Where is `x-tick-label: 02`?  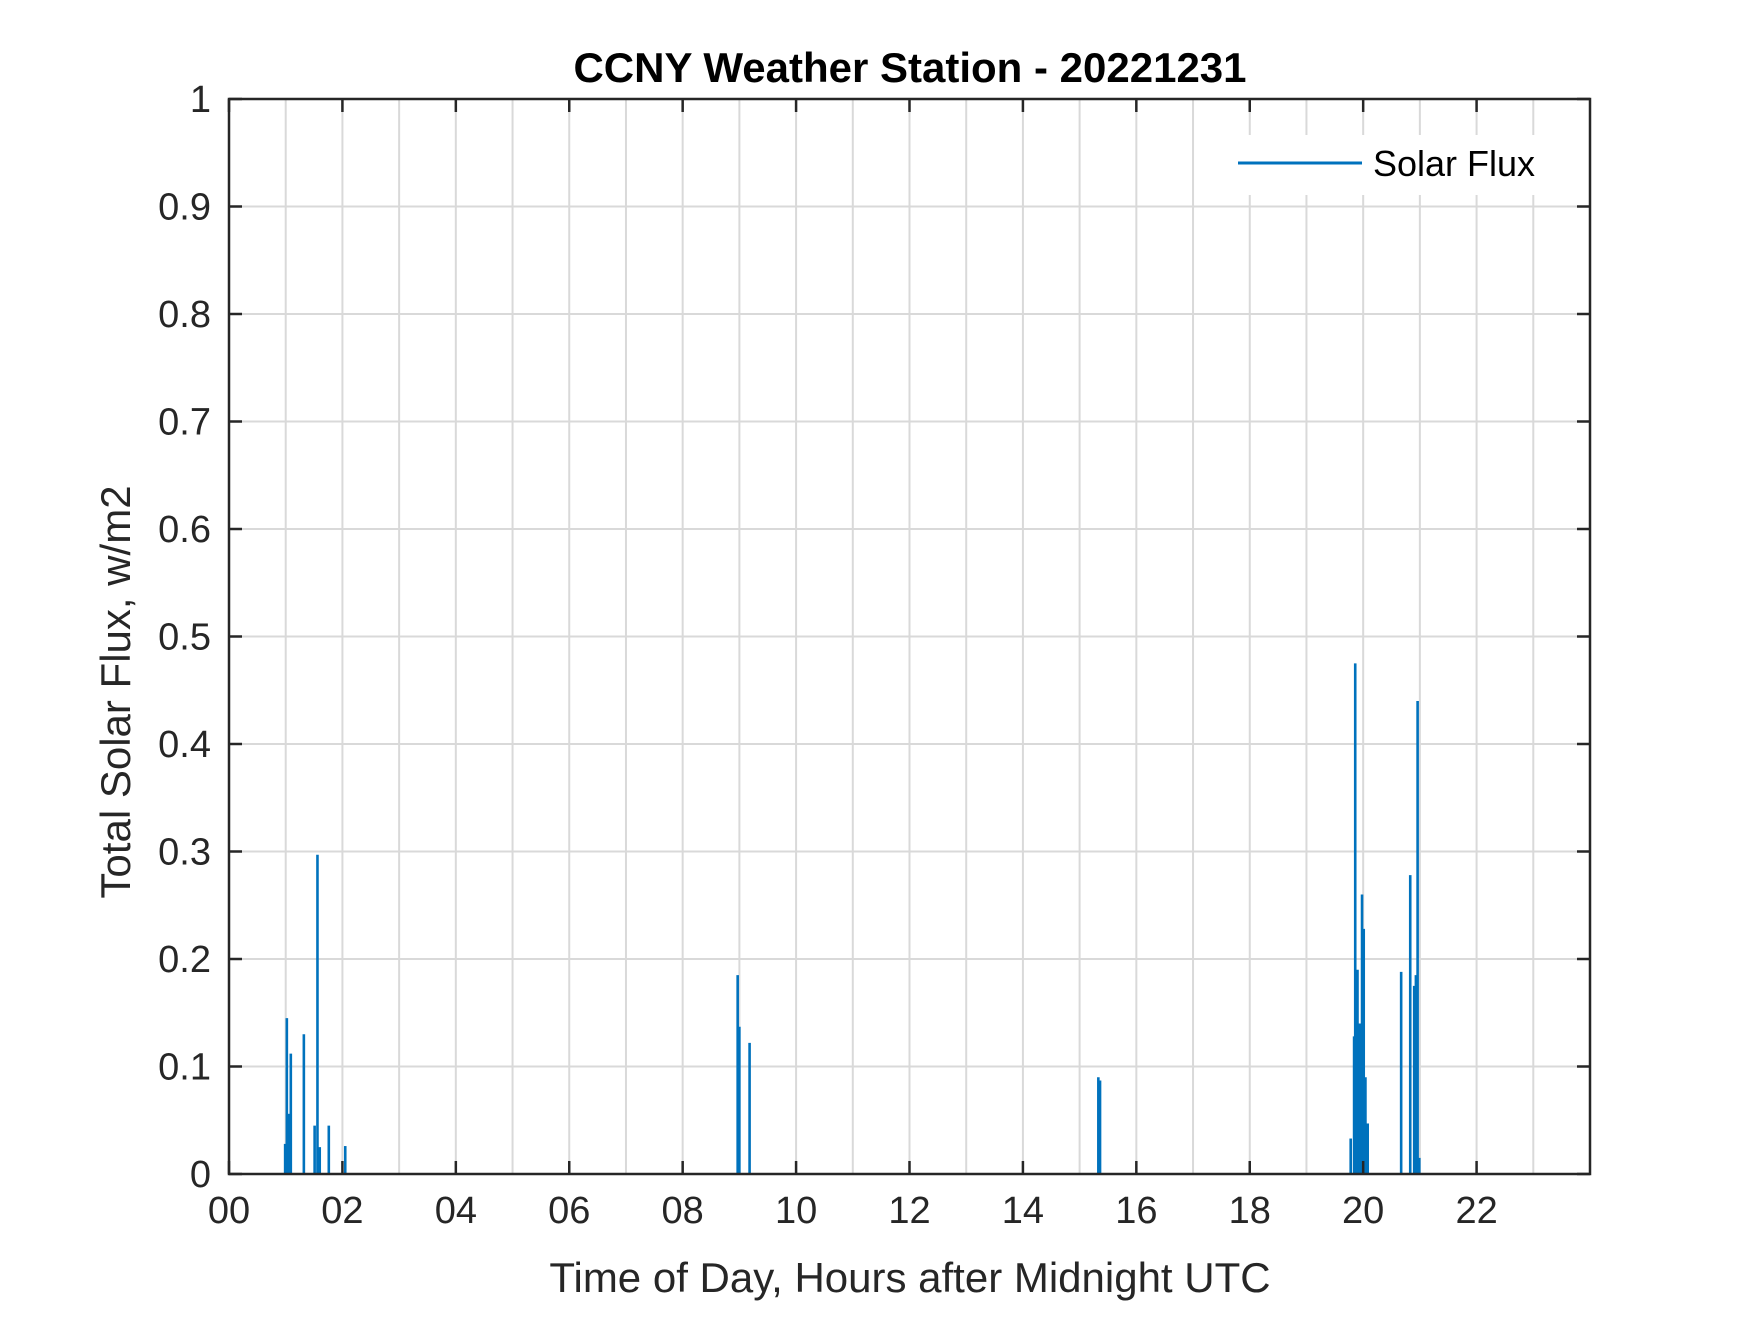
x-tick-label: 02 is located at coordinates (342, 1211).